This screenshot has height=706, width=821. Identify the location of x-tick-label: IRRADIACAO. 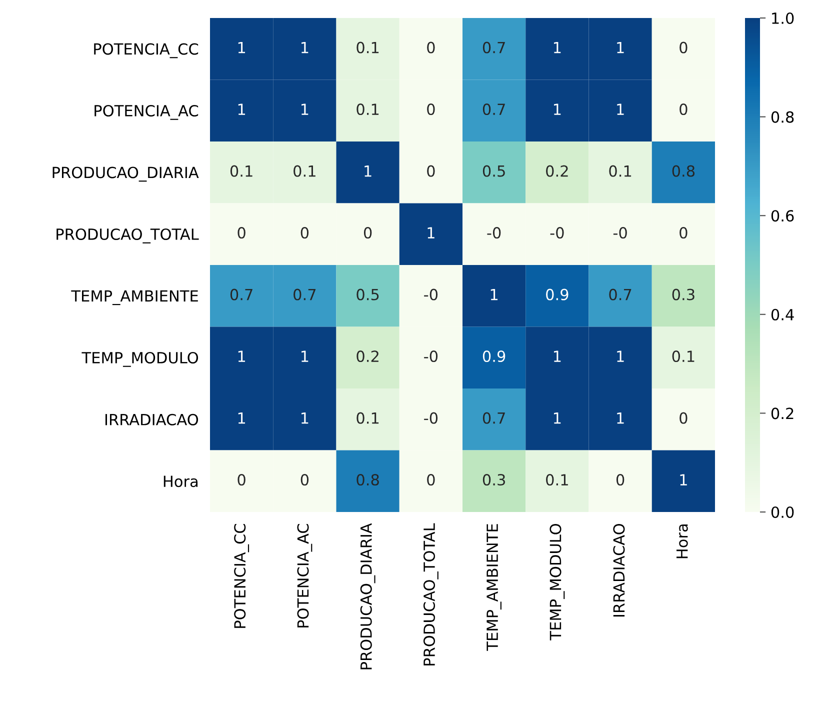
(619, 570).